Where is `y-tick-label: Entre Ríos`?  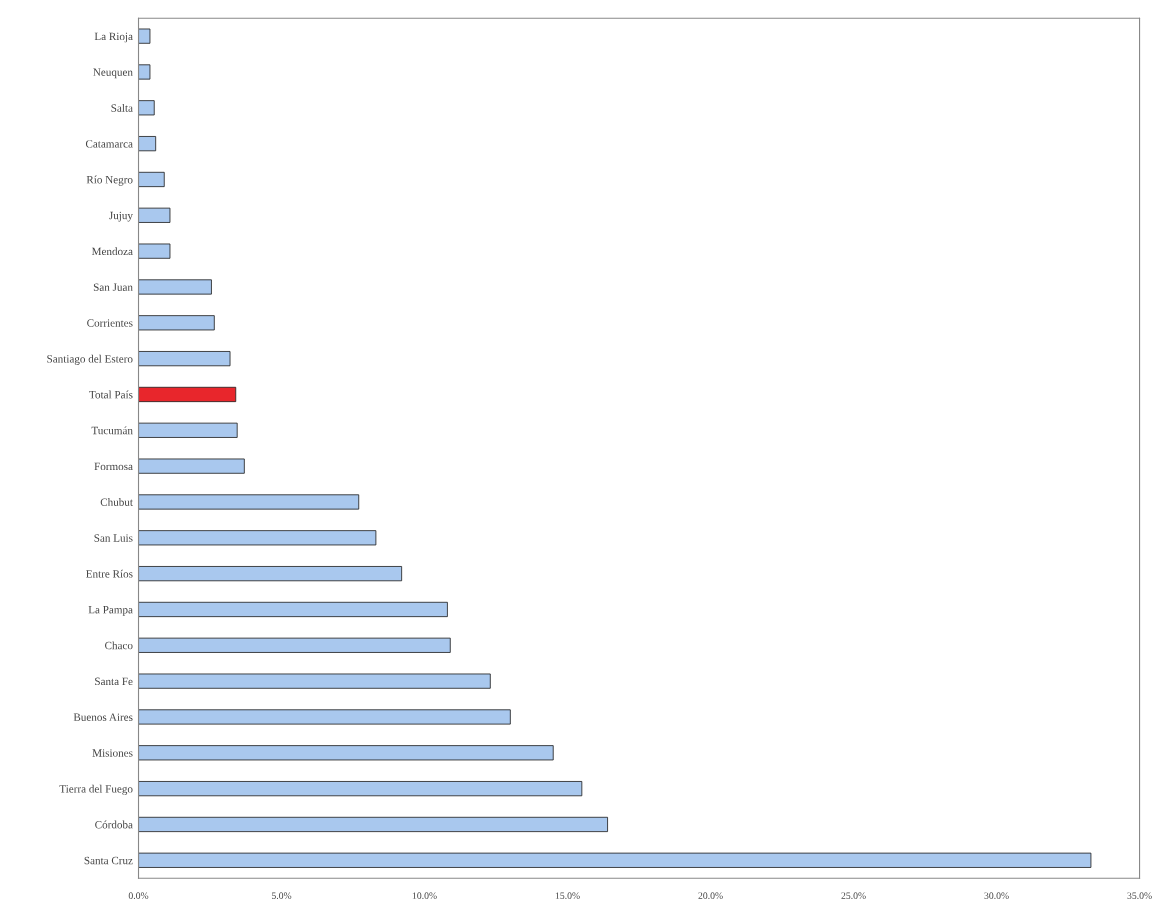
y-tick-label: Entre Ríos is located at coordinates (109, 573).